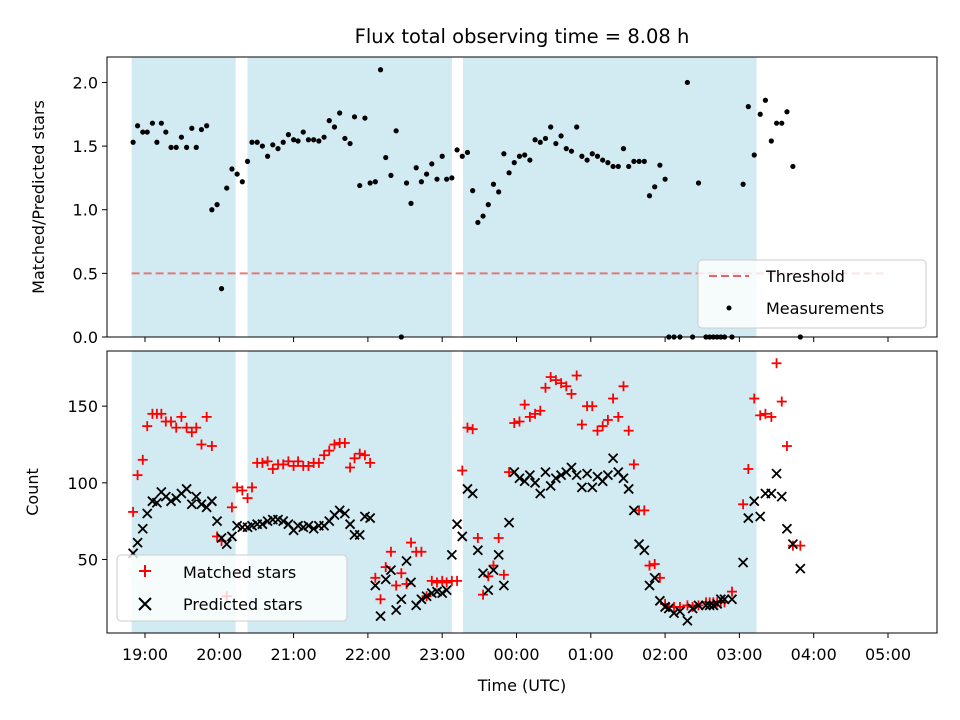 The height and width of the screenshot is (720, 960). Describe the element at coordinates (812, 294) in the screenshot. I see `ratio-legend: Threshold Measurements` at that location.